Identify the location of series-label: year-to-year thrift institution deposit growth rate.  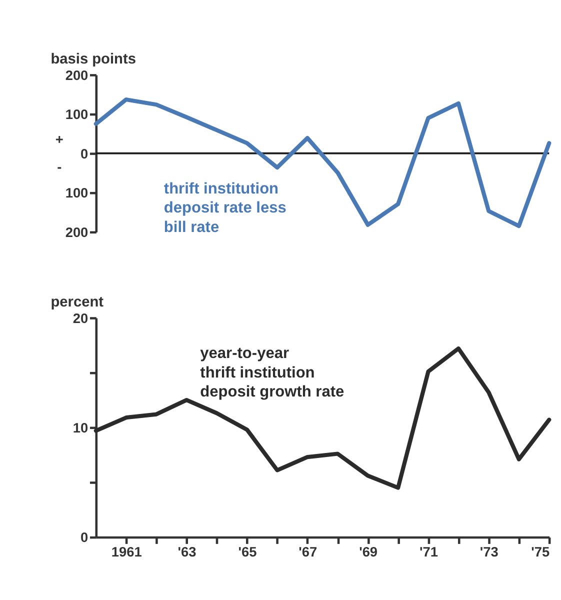
(272, 373).